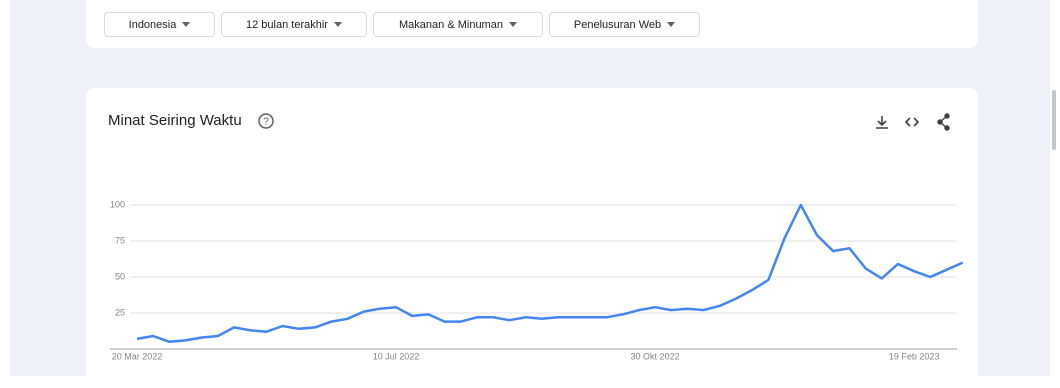 Image resolution: width=1060 pixels, height=388 pixels. I want to click on y-tick-label: 25, so click(120, 312).